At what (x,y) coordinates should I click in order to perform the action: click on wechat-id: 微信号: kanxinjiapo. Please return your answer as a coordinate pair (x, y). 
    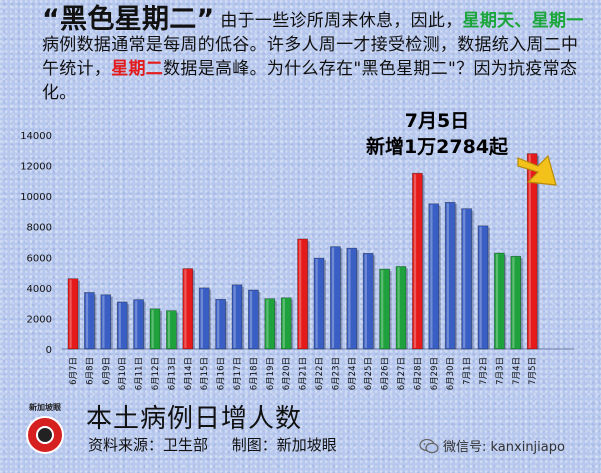
    Looking at the image, I should click on (492, 445).